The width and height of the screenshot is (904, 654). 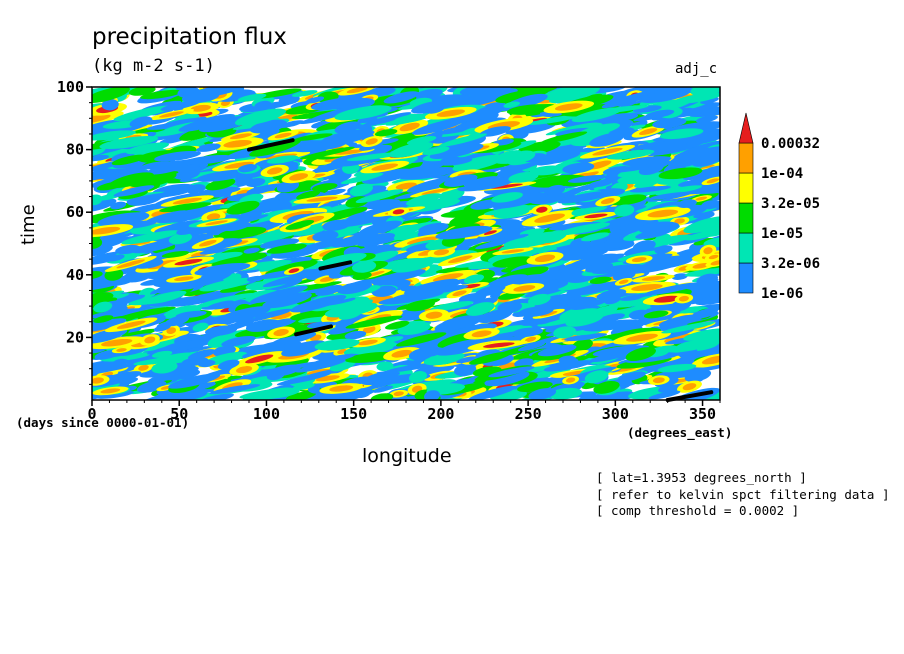 I want to click on colorbar-level-label: 3.2e-06, so click(x=790, y=264).